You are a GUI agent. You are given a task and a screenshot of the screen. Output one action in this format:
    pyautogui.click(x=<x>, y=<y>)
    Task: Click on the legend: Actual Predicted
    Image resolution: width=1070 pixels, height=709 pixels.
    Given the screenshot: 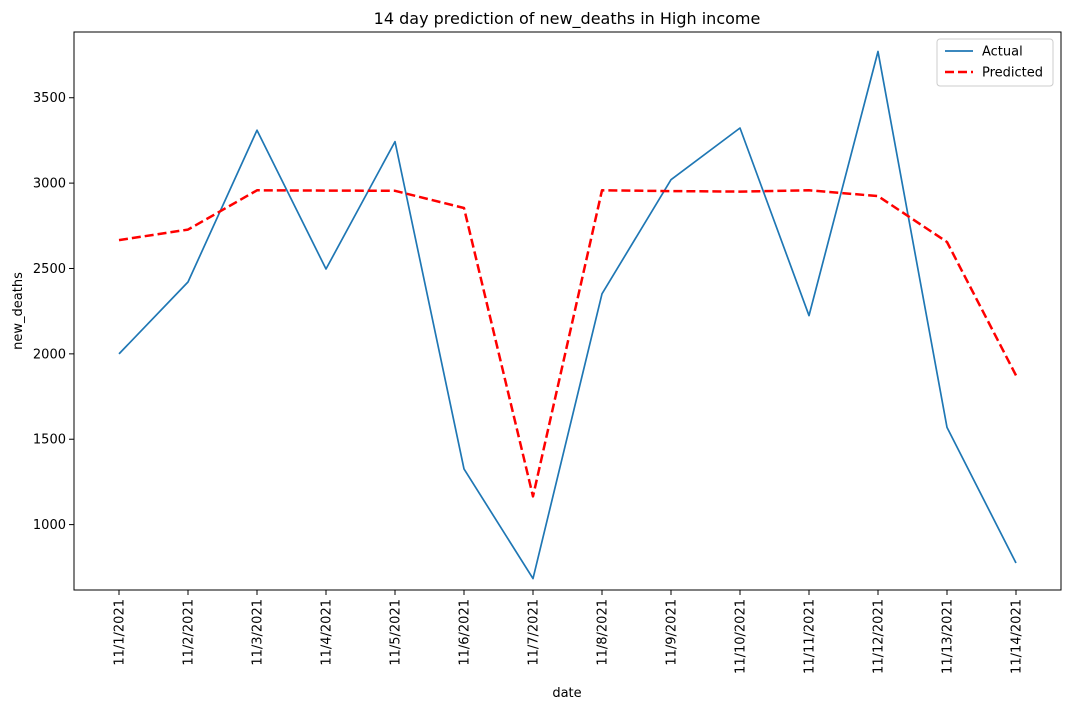 What is the action you would take?
    pyautogui.click(x=995, y=62)
    